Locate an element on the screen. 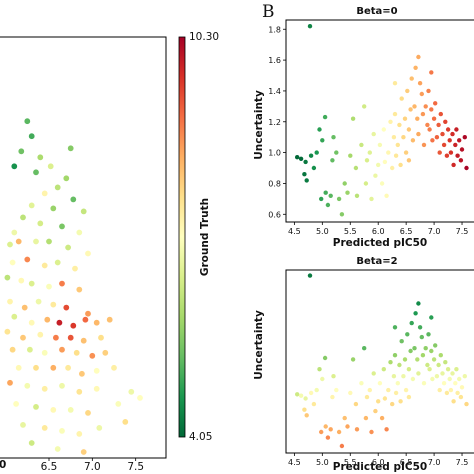 This screenshot has width=474, height=474. panel-b-top-x-axis-label: Predicted pIC50 is located at coordinates (380, 243).